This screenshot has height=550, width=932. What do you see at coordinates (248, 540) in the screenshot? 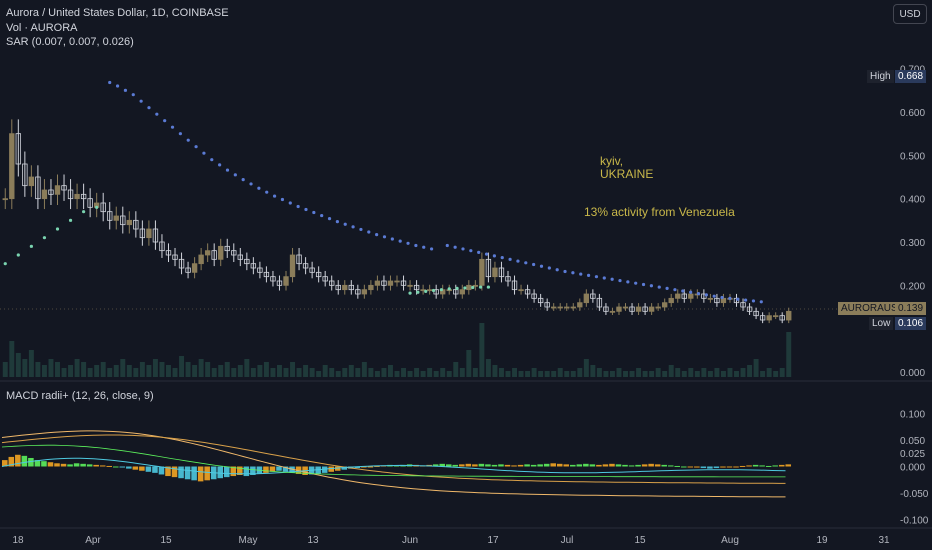
I see `time-tick-label: May` at bounding box center [248, 540].